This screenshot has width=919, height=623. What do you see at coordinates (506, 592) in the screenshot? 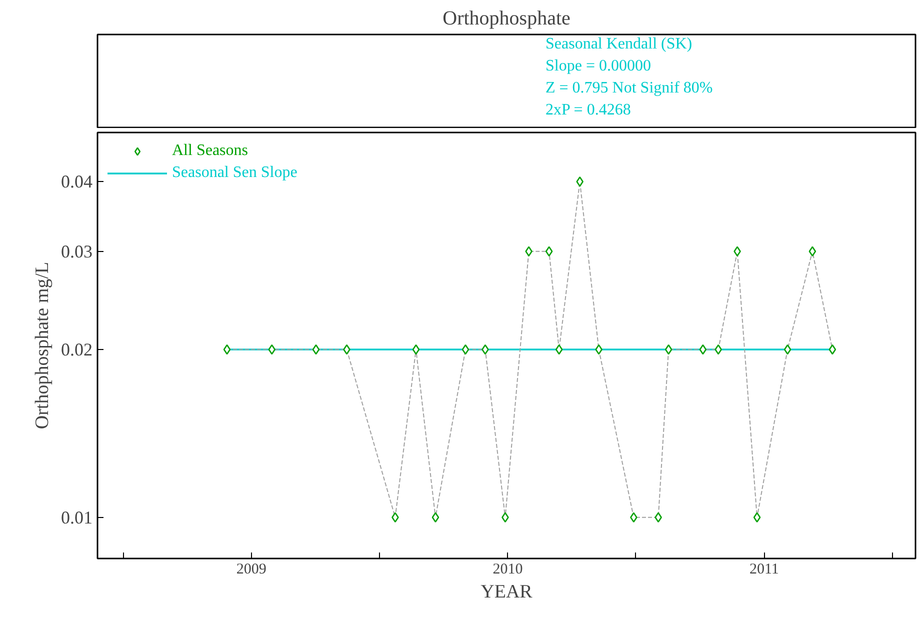
I see `x-axis-title: YEAR` at bounding box center [506, 592].